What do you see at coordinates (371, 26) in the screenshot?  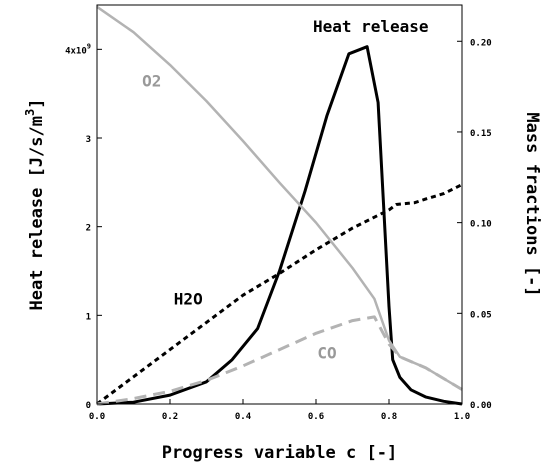 I see `annotation-heat-release: Heat release` at bounding box center [371, 26].